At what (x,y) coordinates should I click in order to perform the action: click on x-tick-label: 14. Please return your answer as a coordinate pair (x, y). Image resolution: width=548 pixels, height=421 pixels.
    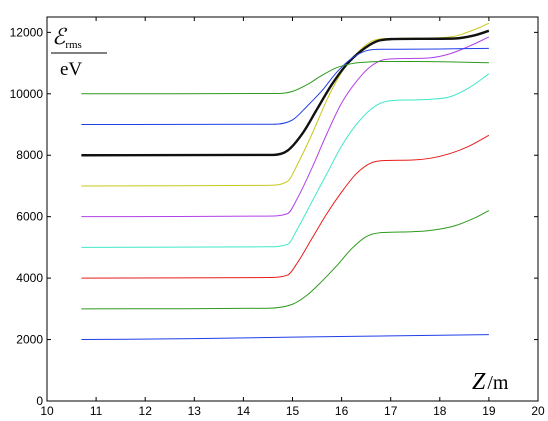
    Looking at the image, I should click on (244, 411).